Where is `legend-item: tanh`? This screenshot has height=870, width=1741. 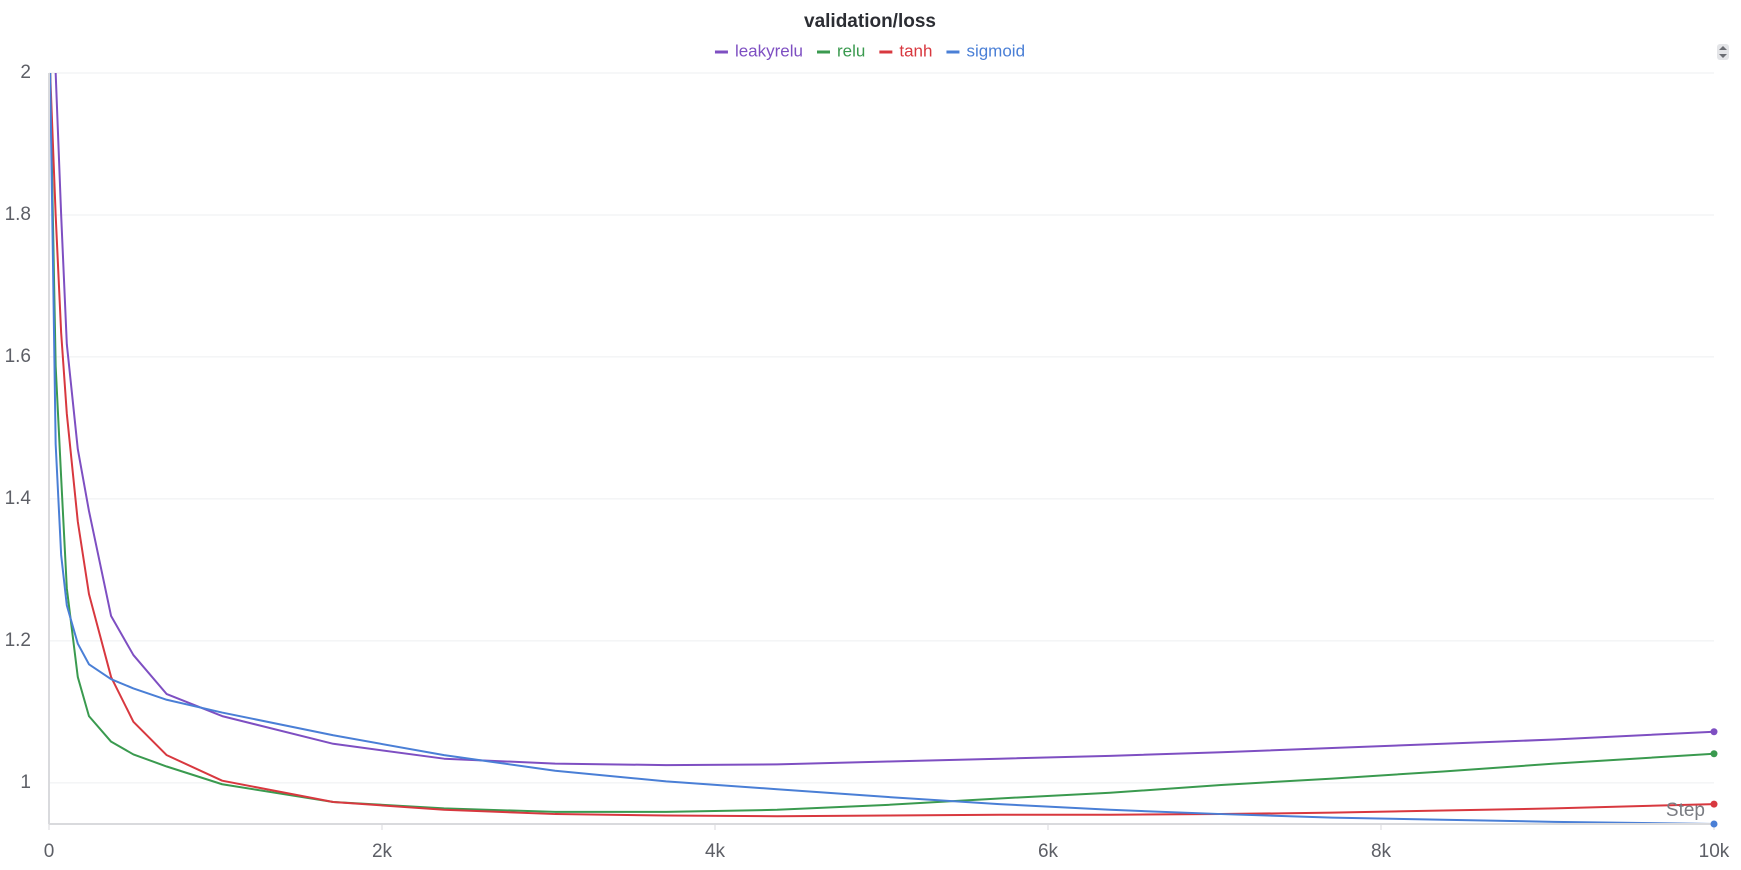
legend-item: tanh is located at coordinates (905, 50).